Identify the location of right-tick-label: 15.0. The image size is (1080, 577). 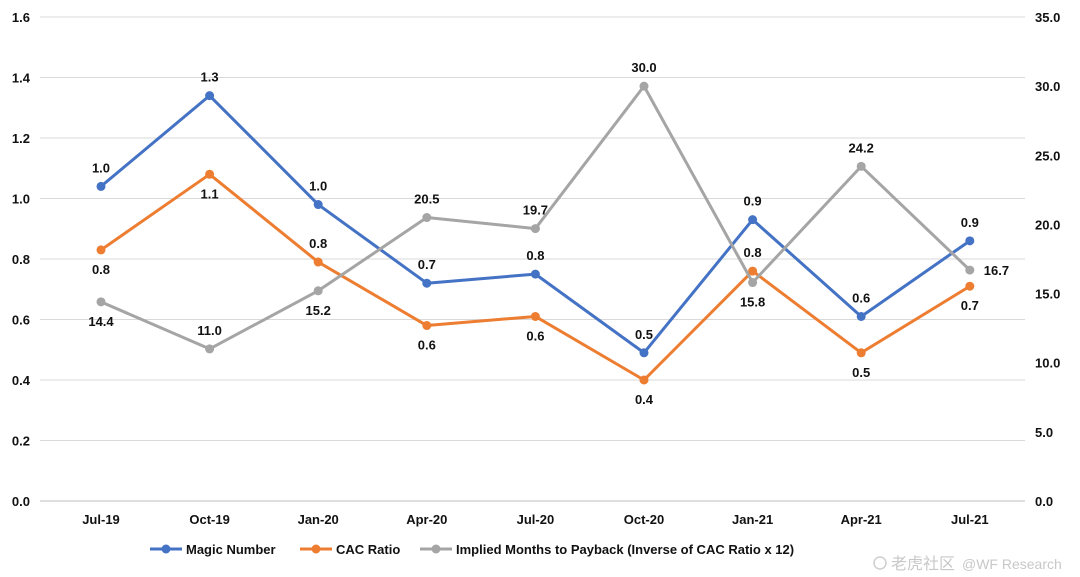
(1047, 294).